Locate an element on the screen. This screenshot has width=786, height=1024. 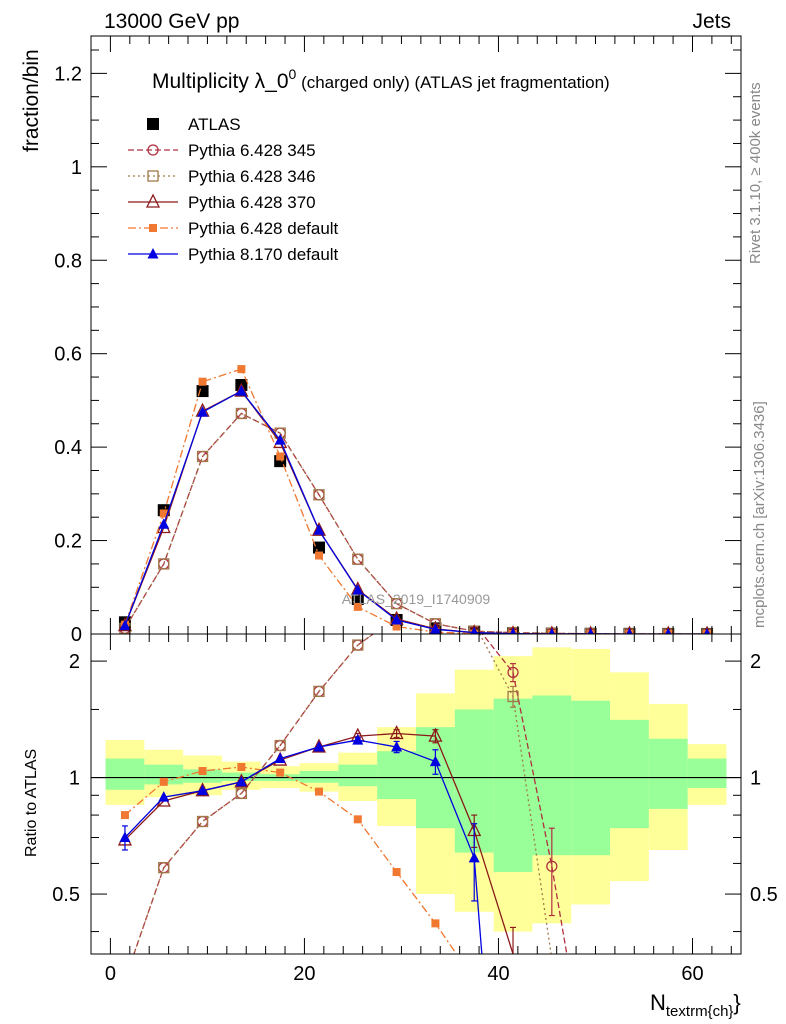
ratio-line-pythia-6-428-default is located at coordinates (291, 860).